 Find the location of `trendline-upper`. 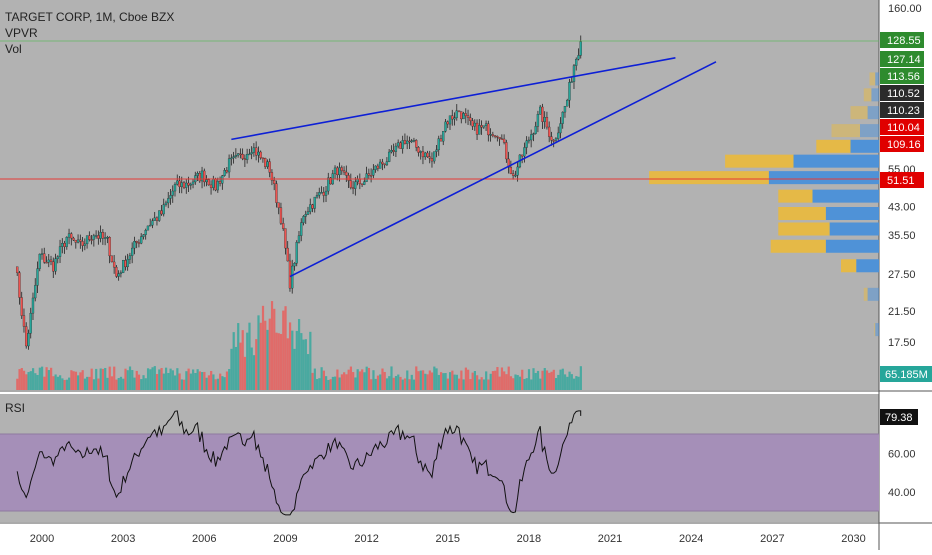

trendline-upper is located at coordinates (453, 99).